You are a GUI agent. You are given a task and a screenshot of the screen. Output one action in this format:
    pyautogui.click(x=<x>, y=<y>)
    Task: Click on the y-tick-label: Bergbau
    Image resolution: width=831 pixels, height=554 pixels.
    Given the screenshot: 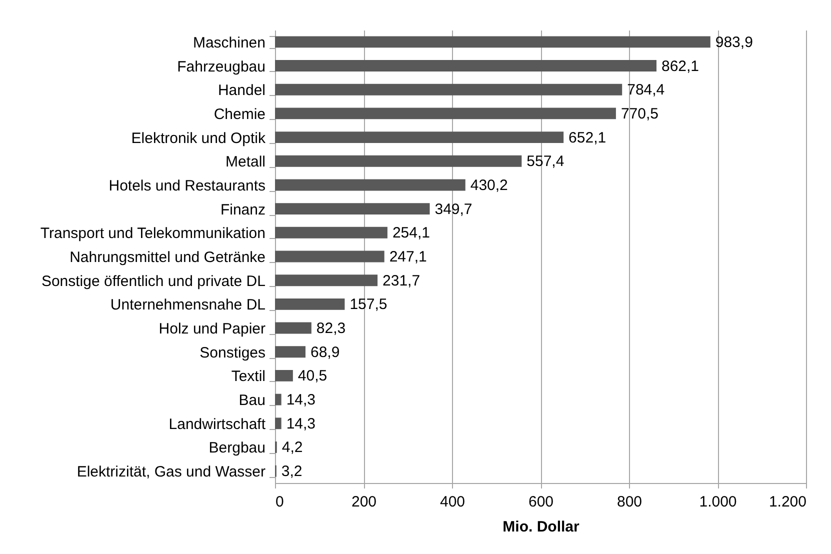 What is the action you would take?
    pyautogui.click(x=237, y=448)
    